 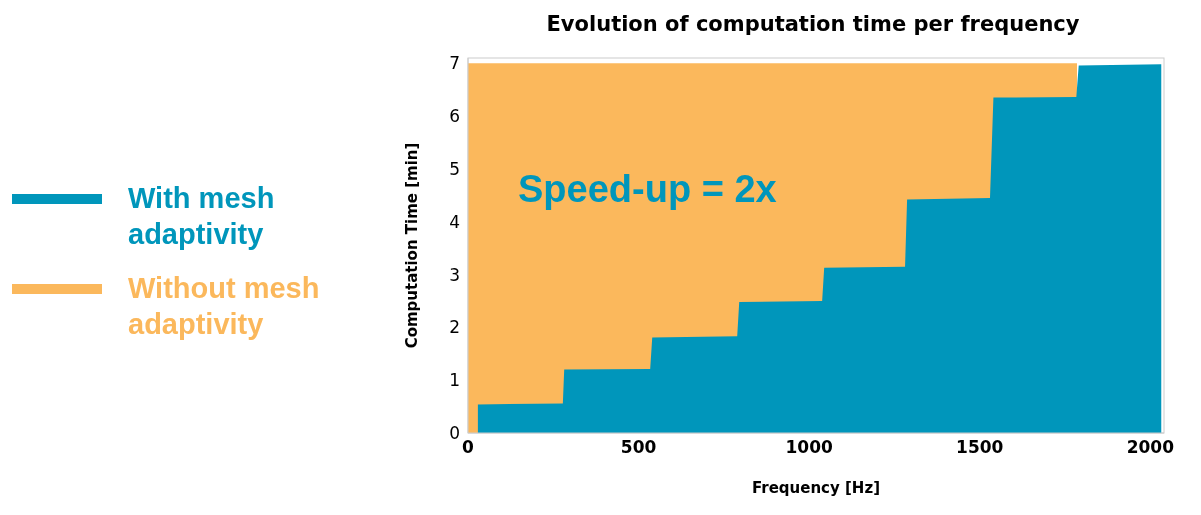 I want to click on legend-label: With mesh adaptivity, so click(x=202, y=216).